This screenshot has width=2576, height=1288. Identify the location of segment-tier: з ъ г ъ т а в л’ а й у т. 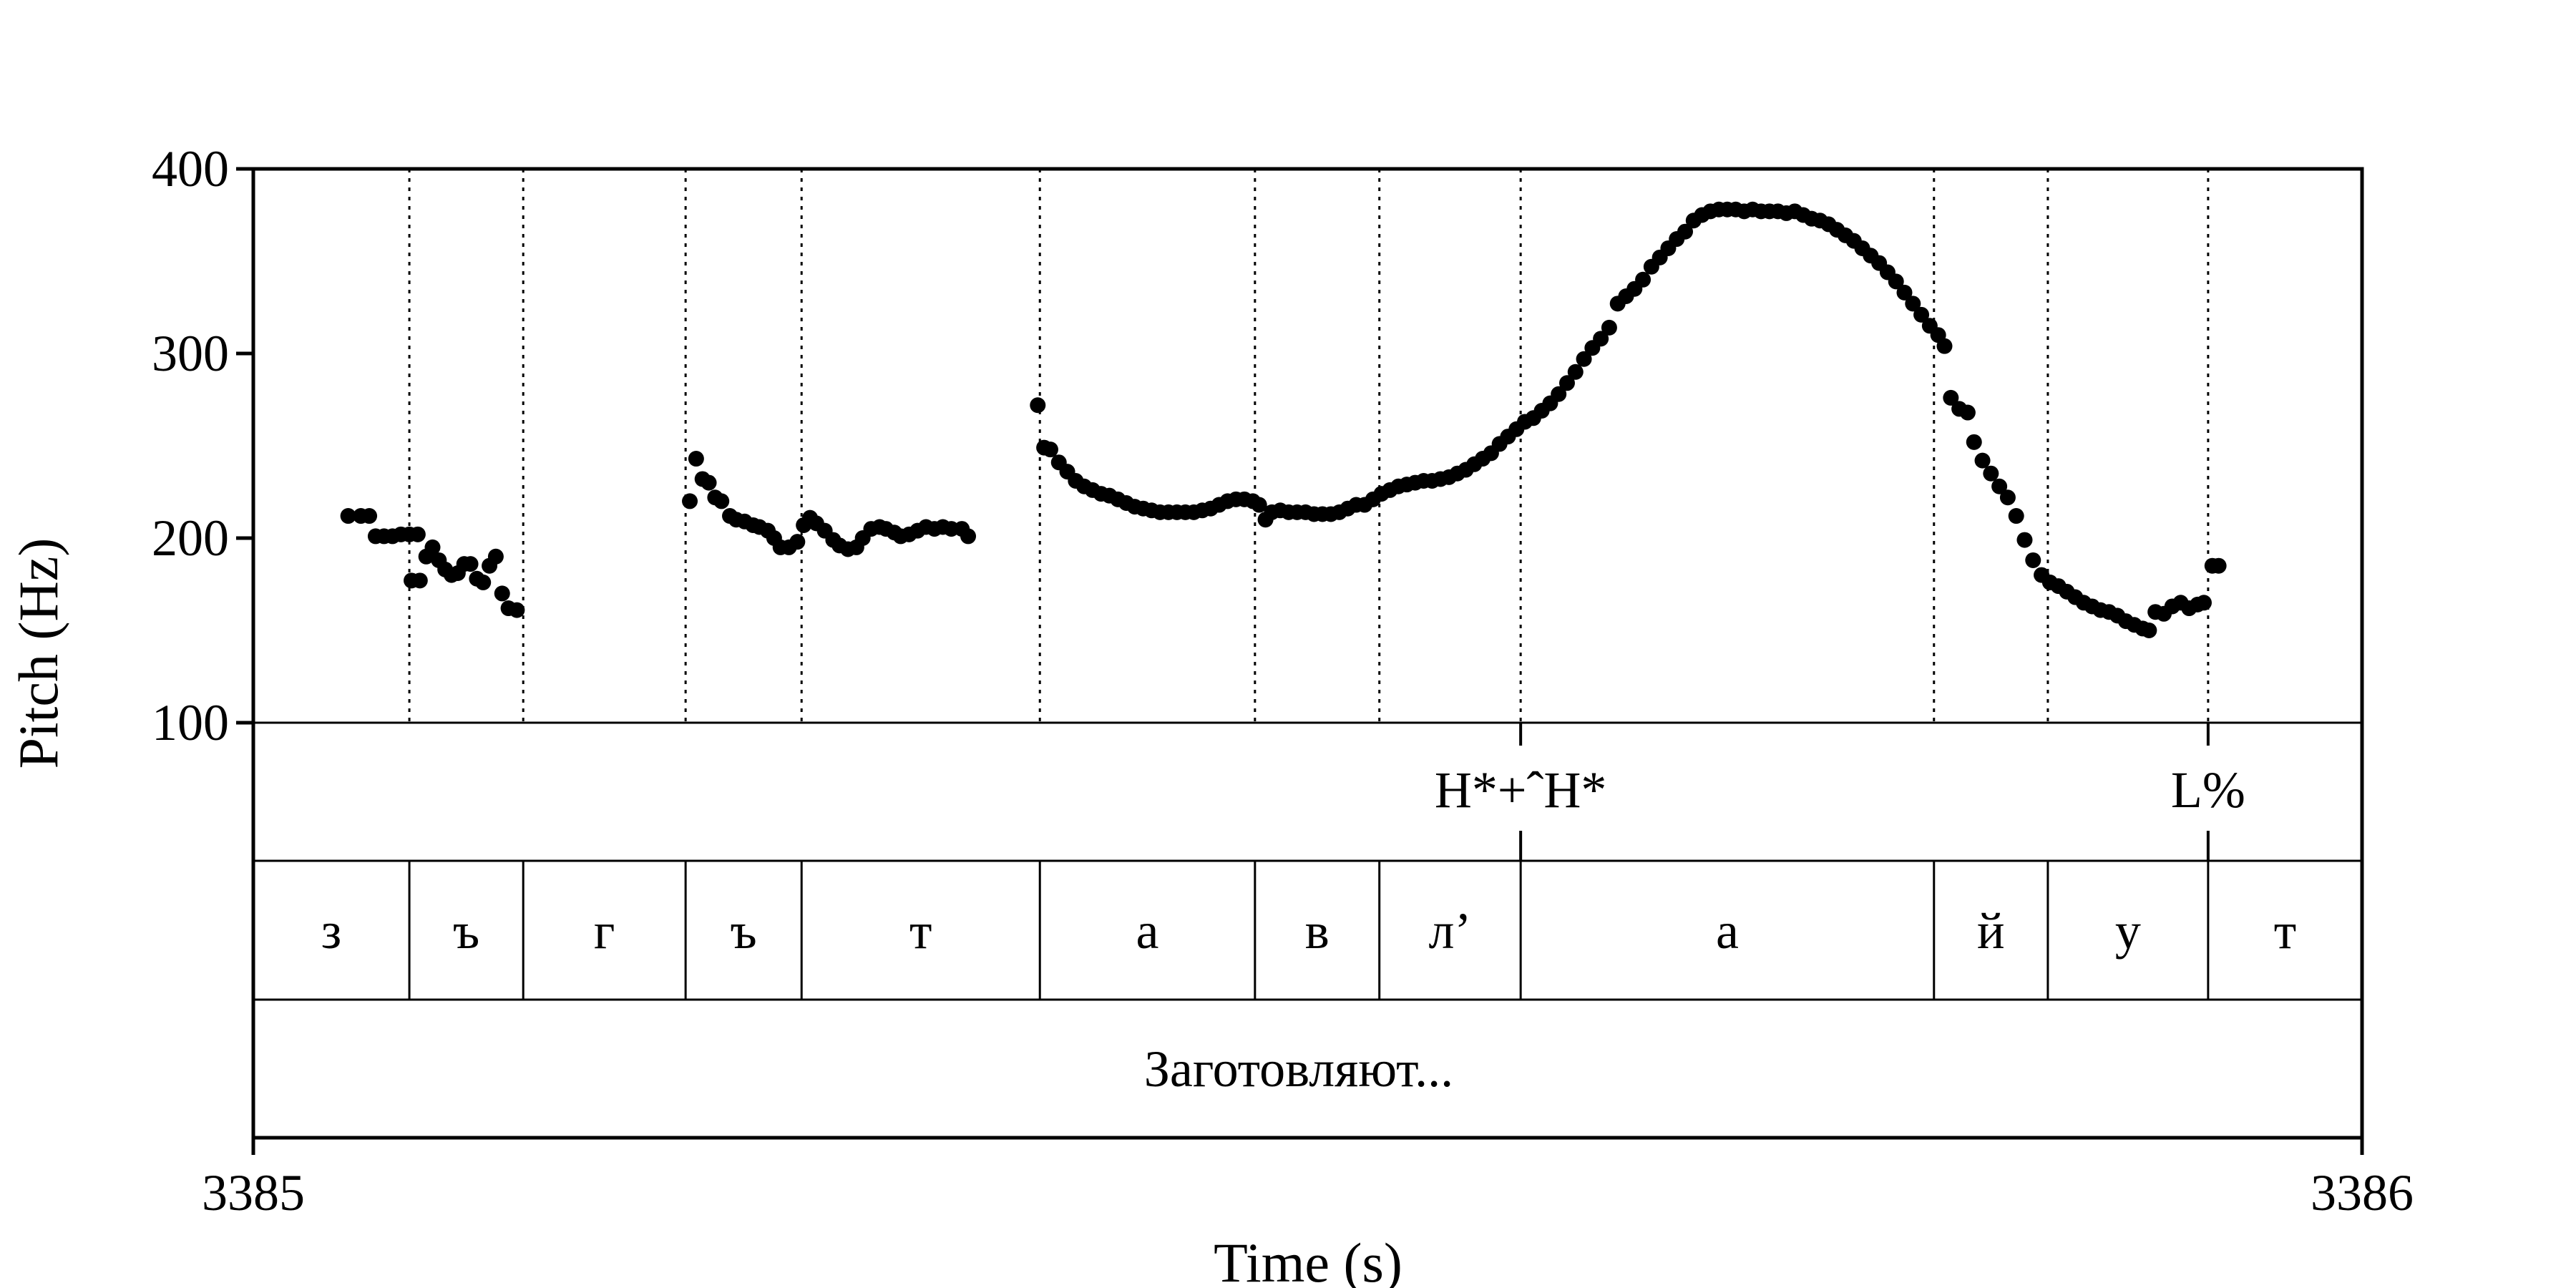
(1308, 931).